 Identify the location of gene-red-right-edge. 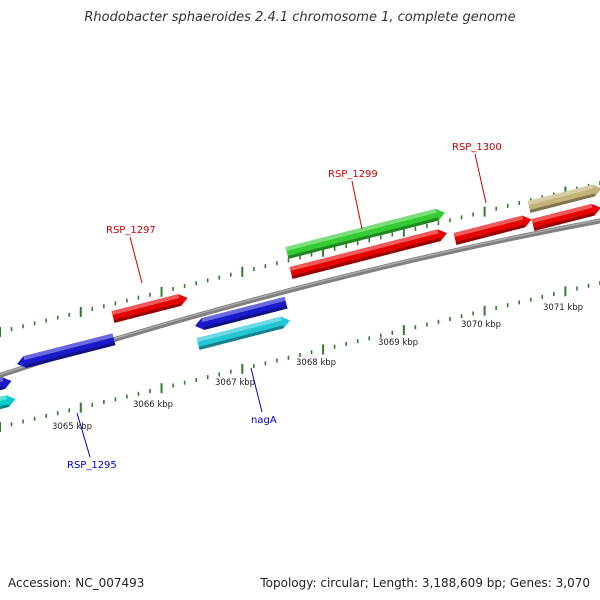
(565, 216).